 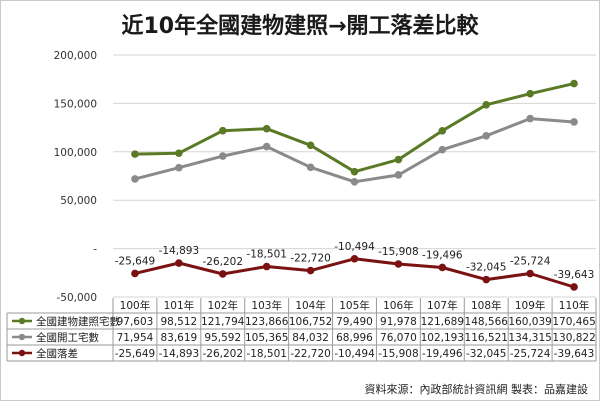 What do you see at coordinates (178, 338) in the screenshot?
I see `table-cell: 83,619` at bounding box center [178, 338].